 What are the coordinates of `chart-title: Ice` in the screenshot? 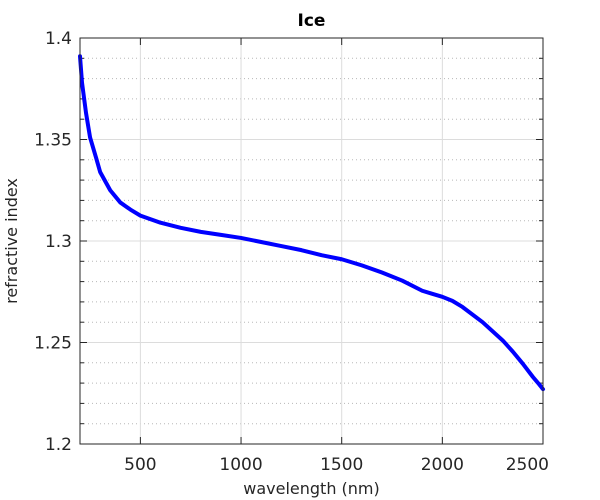 It's located at (312, 21).